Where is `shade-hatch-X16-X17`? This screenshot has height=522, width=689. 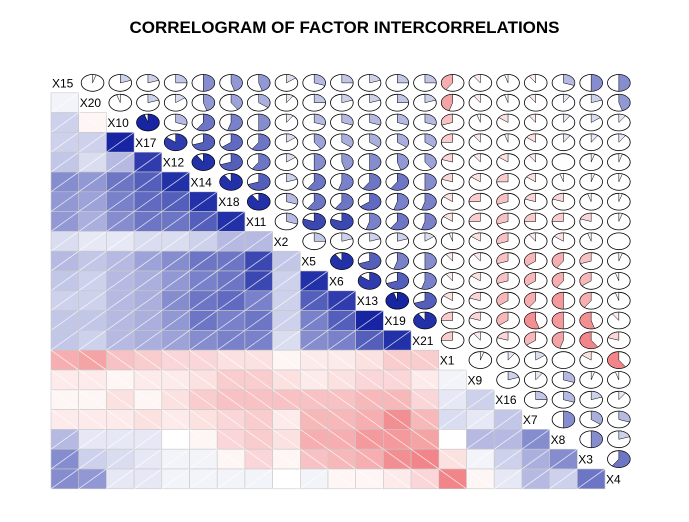
shade-hatch-X16-X17 is located at coordinates (148, 399).